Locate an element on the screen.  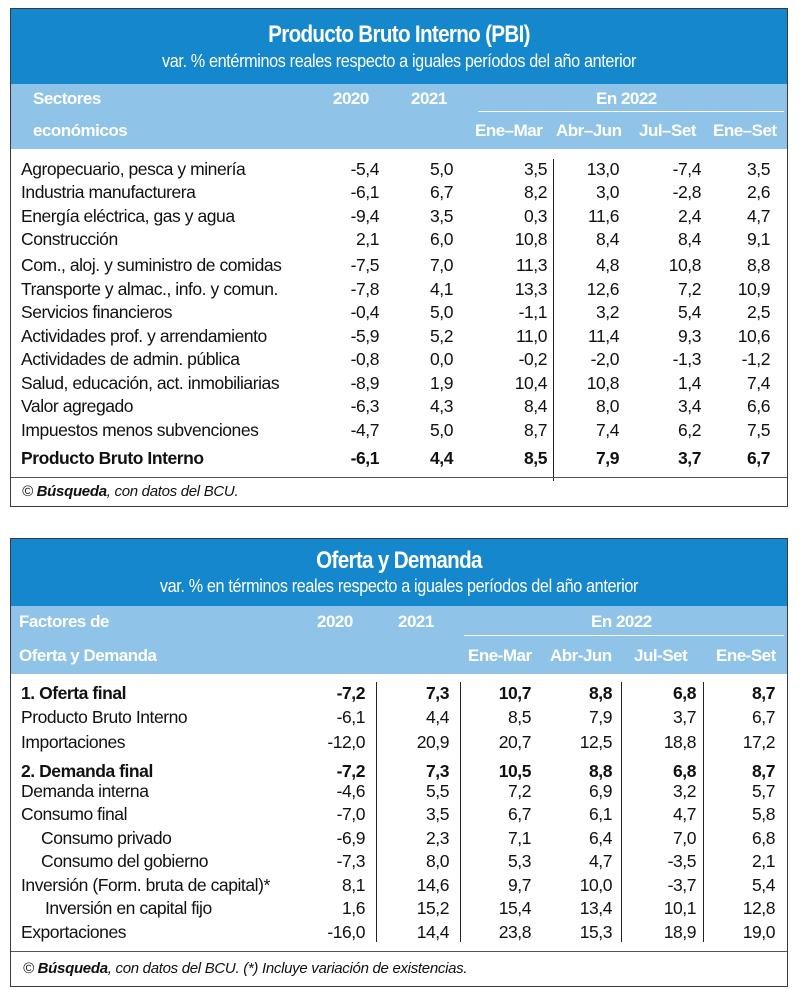
pbi-header-2021: 2021 is located at coordinates (429, 98).